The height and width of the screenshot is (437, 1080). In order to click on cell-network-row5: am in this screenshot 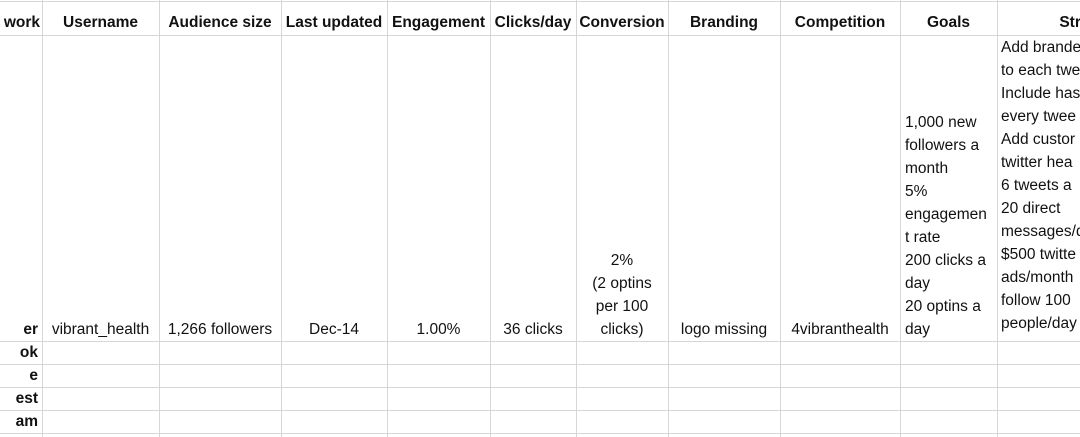, I will do `click(26, 421)`.